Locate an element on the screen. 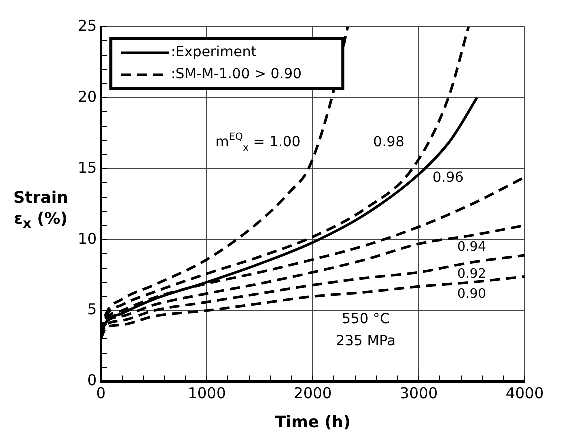 The image size is (562, 441). legend-label: :Experiment is located at coordinates (214, 52).